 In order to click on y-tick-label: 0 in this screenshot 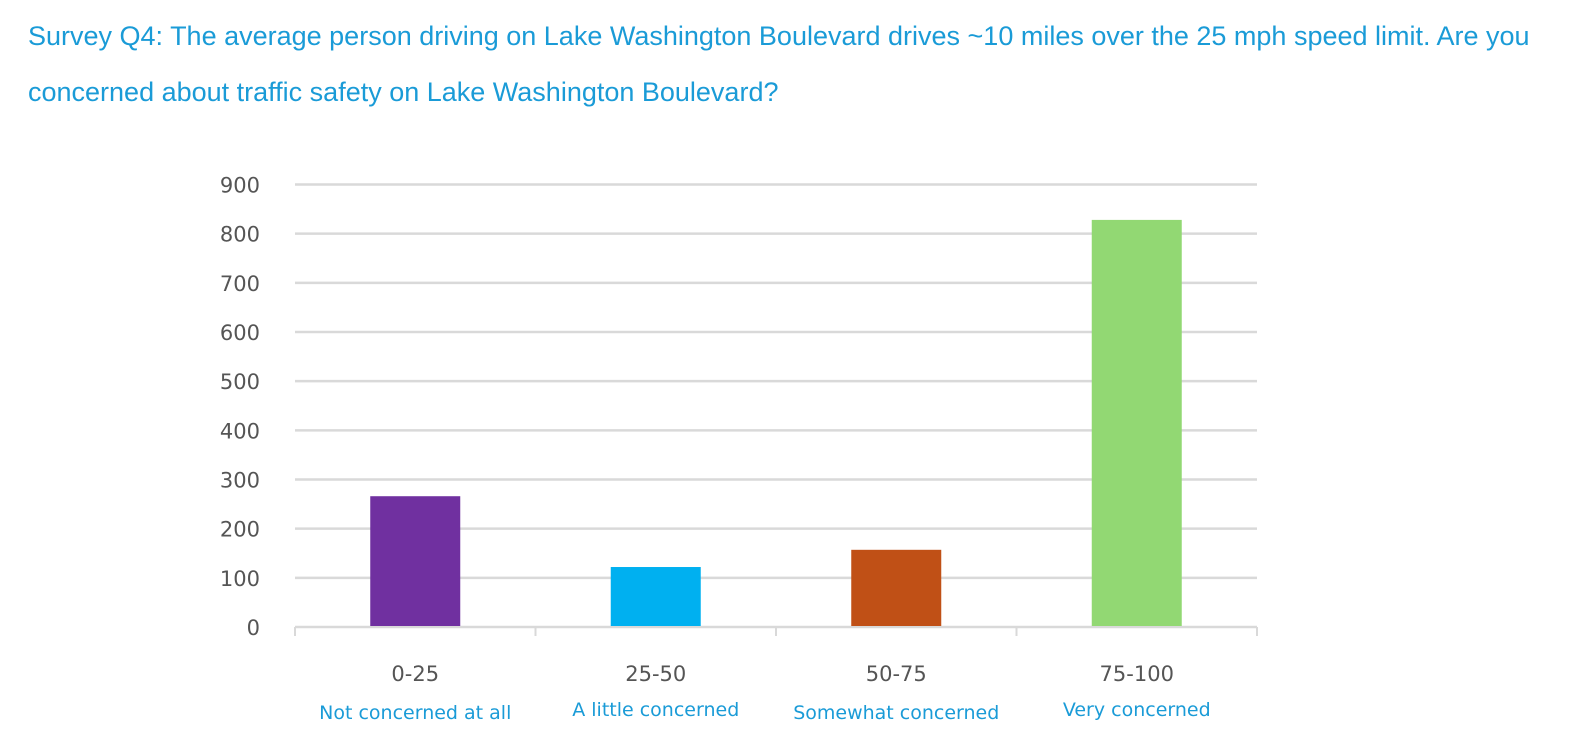, I will do `click(253, 628)`.